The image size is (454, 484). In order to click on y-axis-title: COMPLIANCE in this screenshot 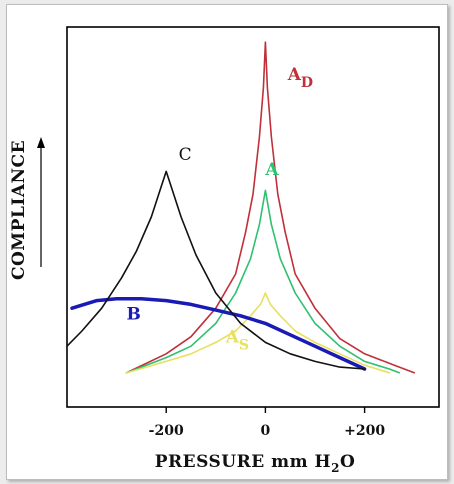, I will do `click(19, 210)`.